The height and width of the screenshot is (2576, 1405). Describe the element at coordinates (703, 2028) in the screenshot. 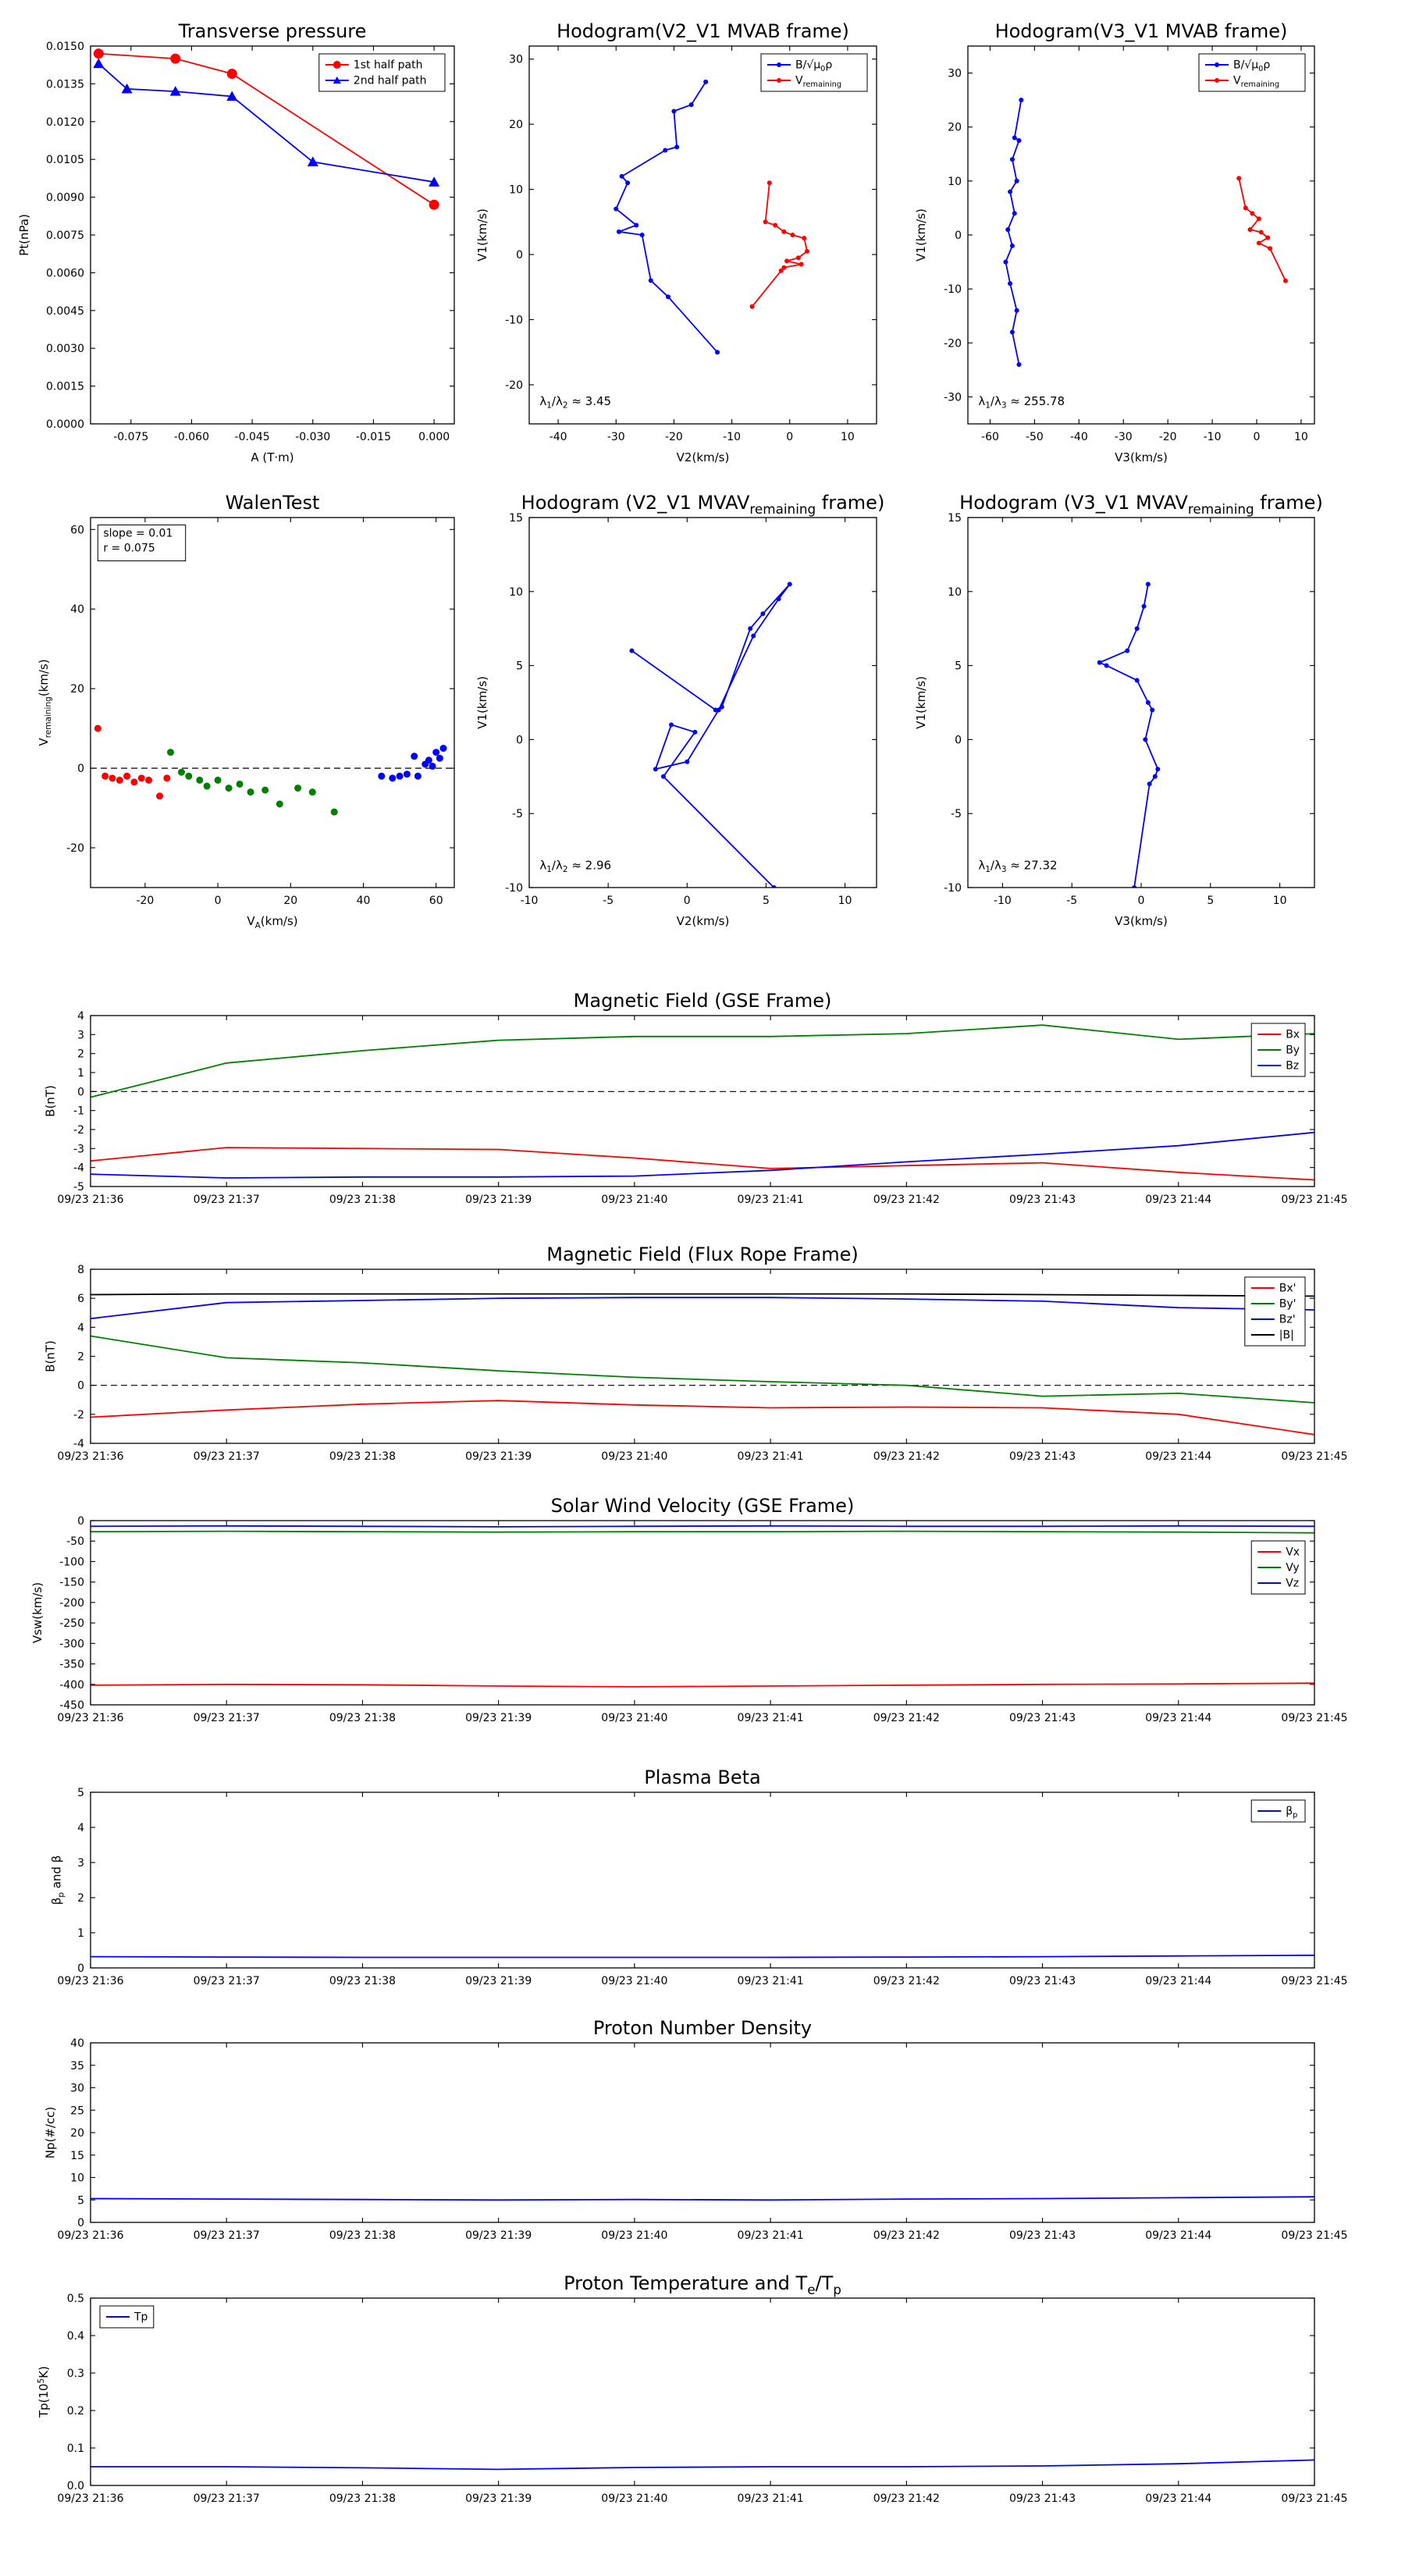

I see `title-proton_density: Proton Number Density` at that location.